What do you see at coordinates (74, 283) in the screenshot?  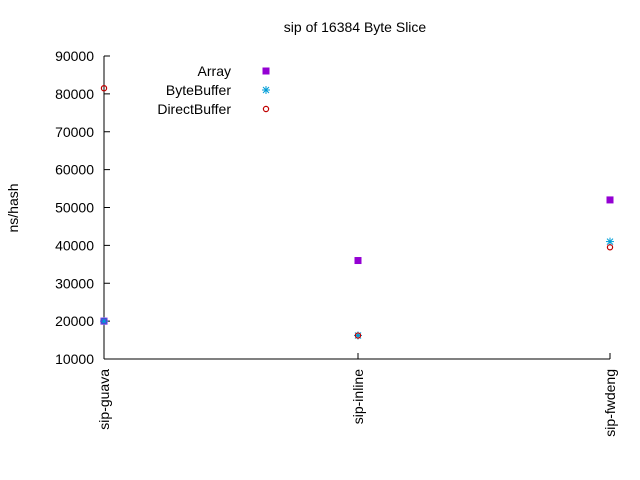 I see `y-tick-label: 30000` at bounding box center [74, 283].